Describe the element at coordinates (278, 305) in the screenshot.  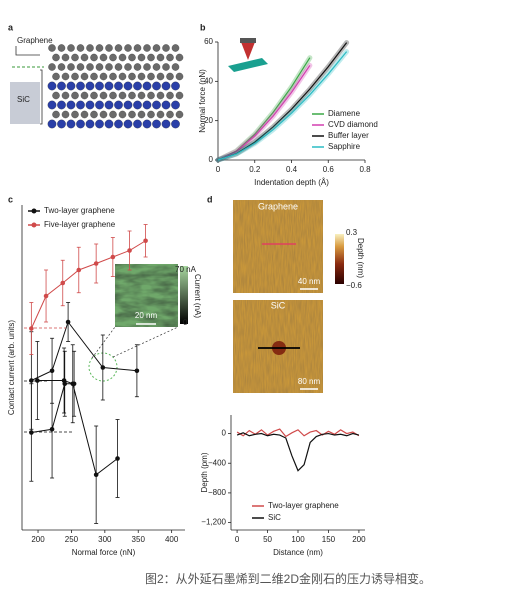
I see `image-title: SiC` at that location.